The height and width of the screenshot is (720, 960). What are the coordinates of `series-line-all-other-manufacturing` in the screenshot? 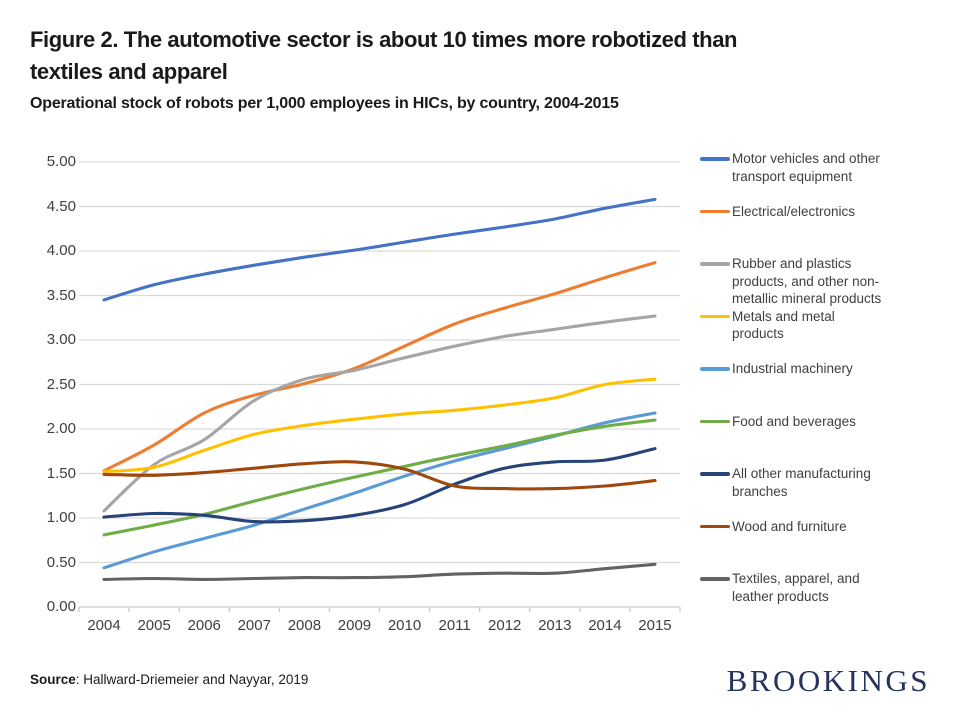 It's located at (379, 485).